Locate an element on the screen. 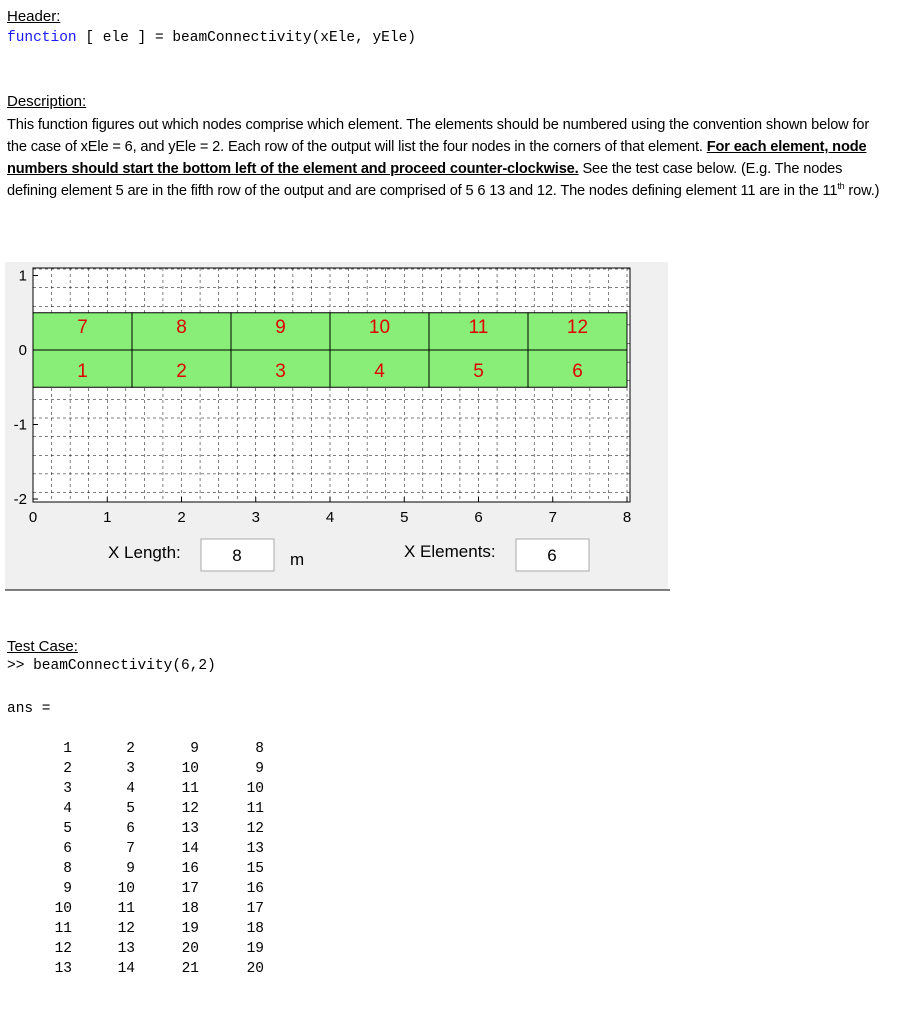 This screenshot has height=1024, width=918. x-length-value: 8 is located at coordinates (236, 555).